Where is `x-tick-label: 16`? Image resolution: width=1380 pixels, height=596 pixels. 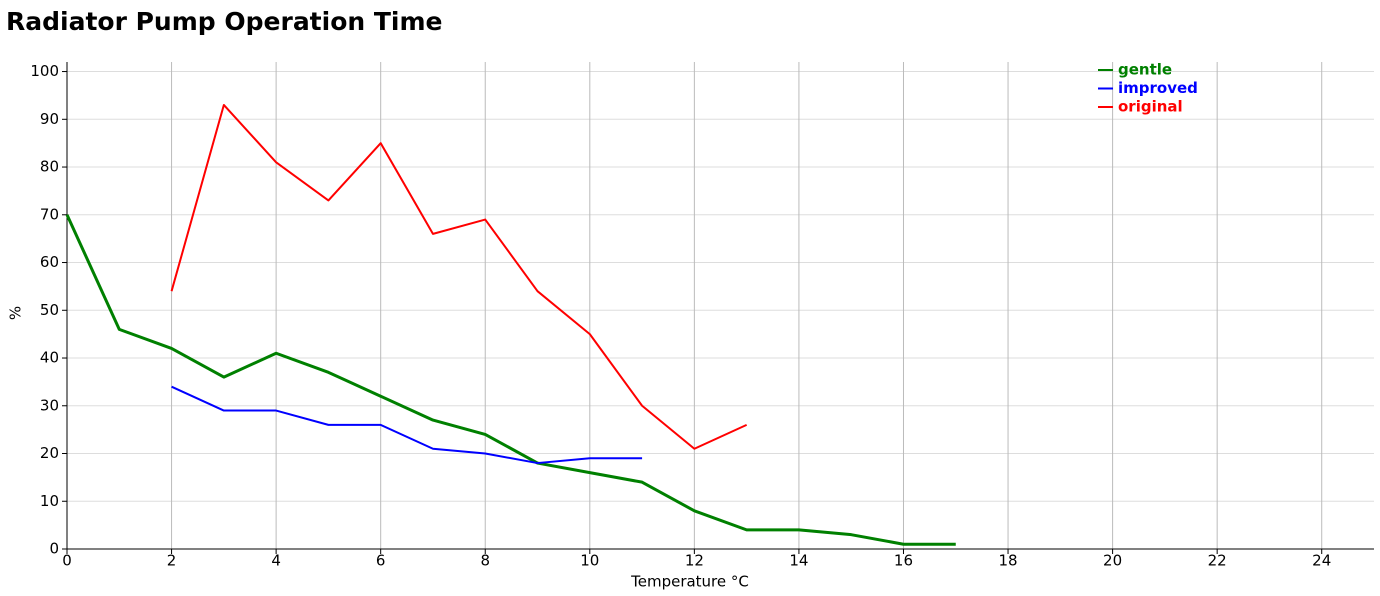 x-tick-label: 16 is located at coordinates (903, 561).